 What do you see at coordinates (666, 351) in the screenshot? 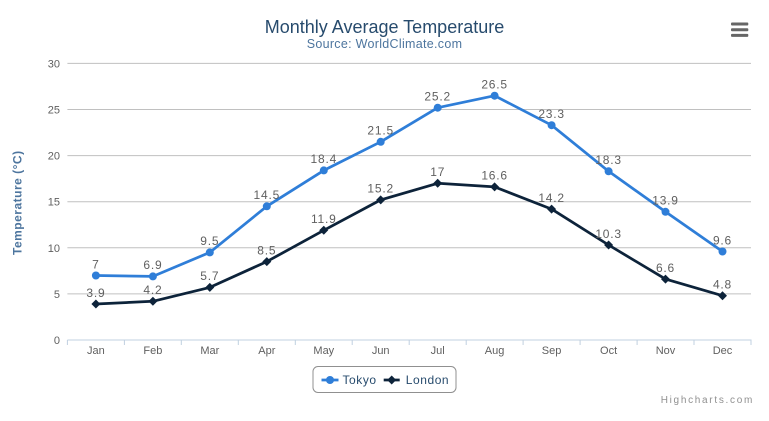
I see `svg-text: Nov` at bounding box center [666, 351].